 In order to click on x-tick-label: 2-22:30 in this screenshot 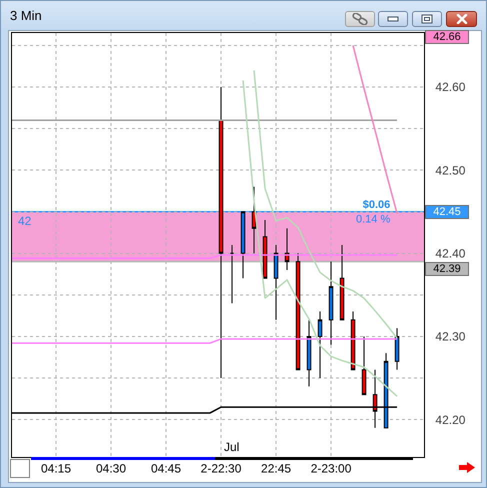, I will do `click(221, 468)`.